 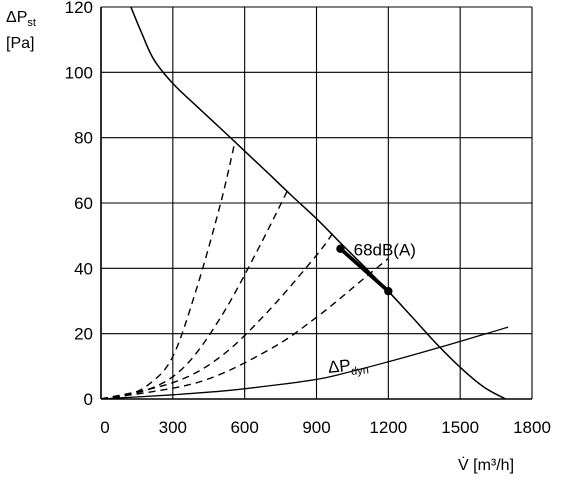 What do you see at coordinates (532, 427) in the screenshot?
I see `x-tick-label: 1800` at bounding box center [532, 427].